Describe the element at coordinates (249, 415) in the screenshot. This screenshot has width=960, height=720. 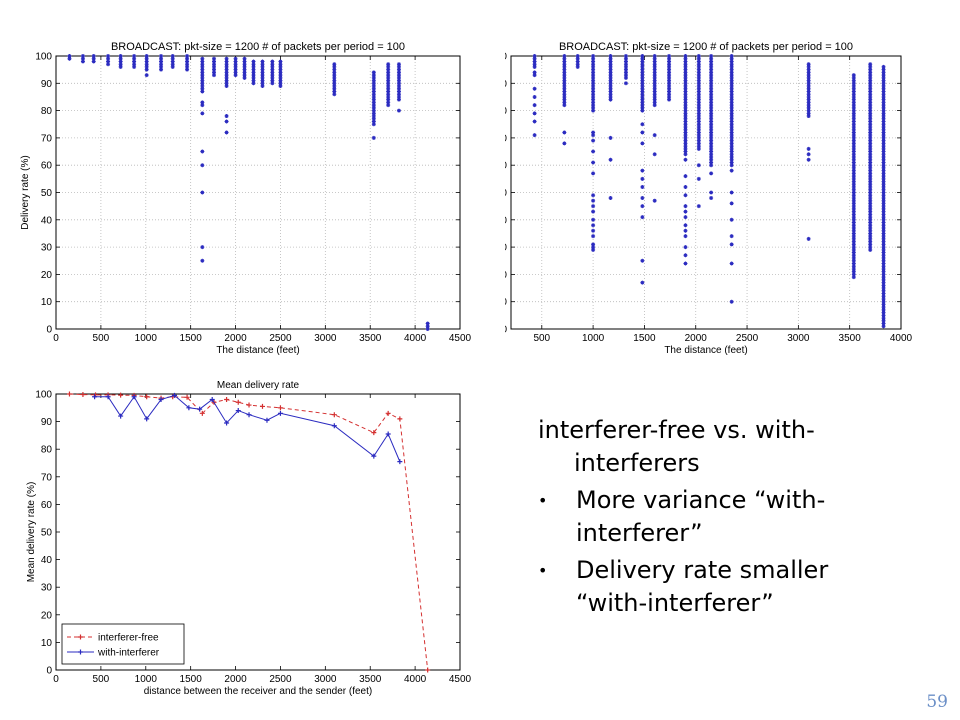
I see `series-point-with-interferer` at that location.